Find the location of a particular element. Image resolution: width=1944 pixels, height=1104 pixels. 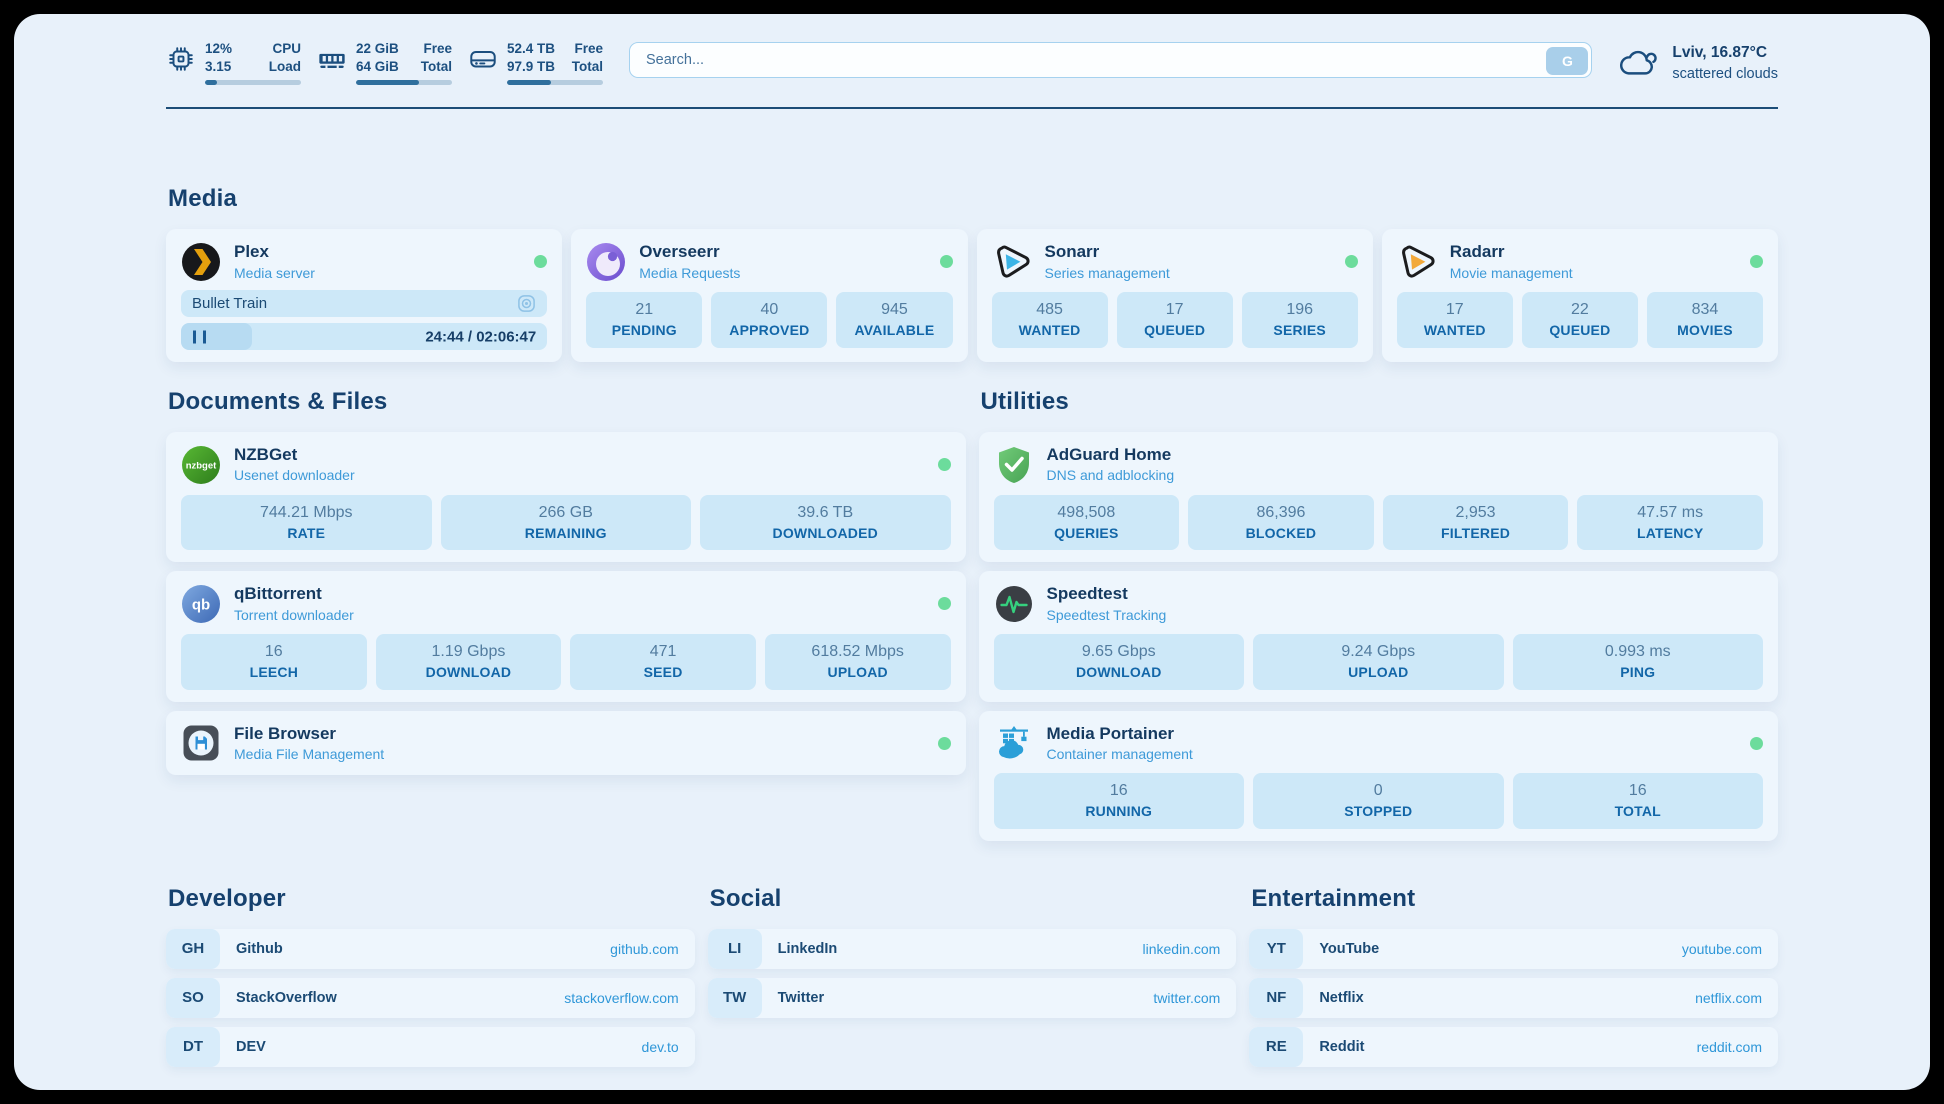

plex-now-playing: Bullet Train 24:44 / 02:06:47 is located at coordinates (364, 320).